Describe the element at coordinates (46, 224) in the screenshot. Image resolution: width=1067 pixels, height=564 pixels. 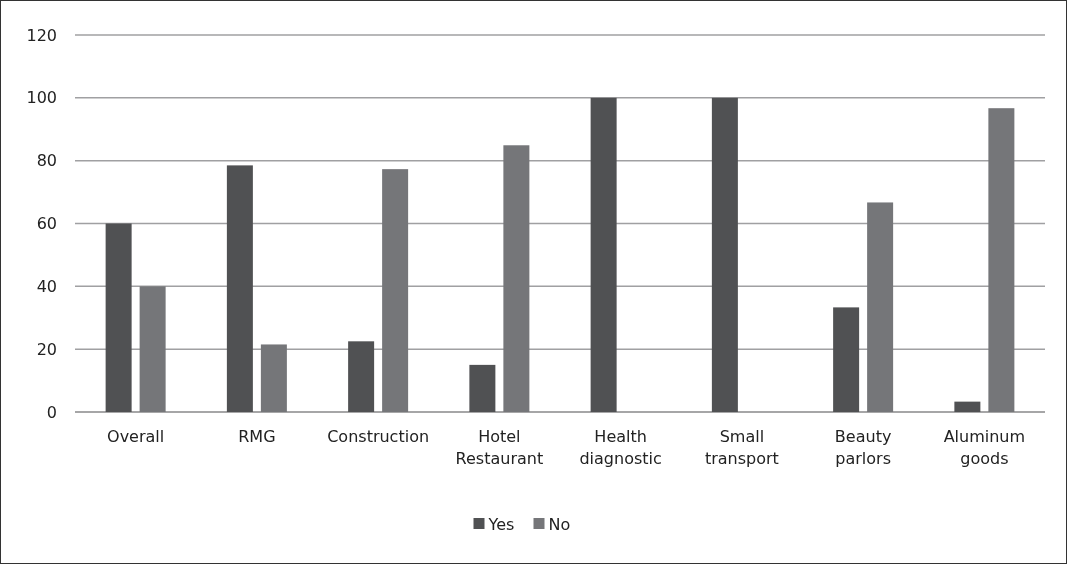
I see `y-tick-label: 60` at that location.